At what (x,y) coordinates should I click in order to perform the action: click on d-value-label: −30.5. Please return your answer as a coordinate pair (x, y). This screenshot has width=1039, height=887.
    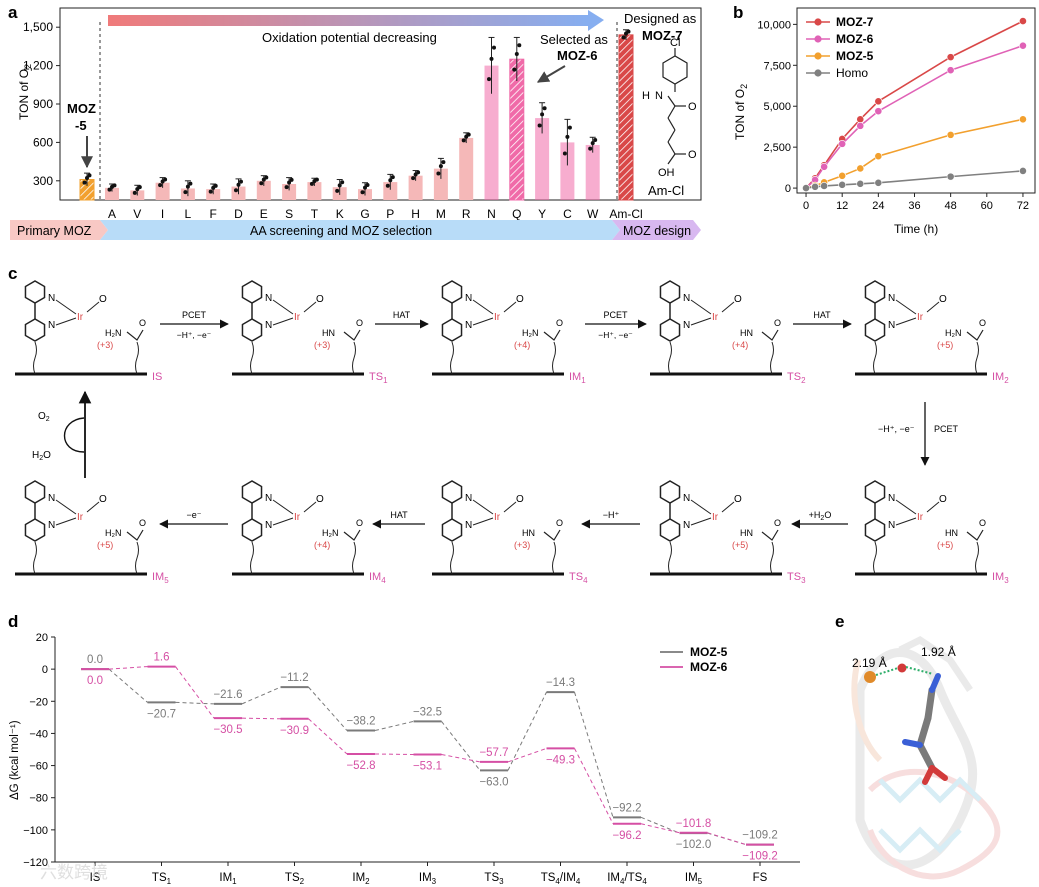
    Looking at the image, I should click on (227, 730).